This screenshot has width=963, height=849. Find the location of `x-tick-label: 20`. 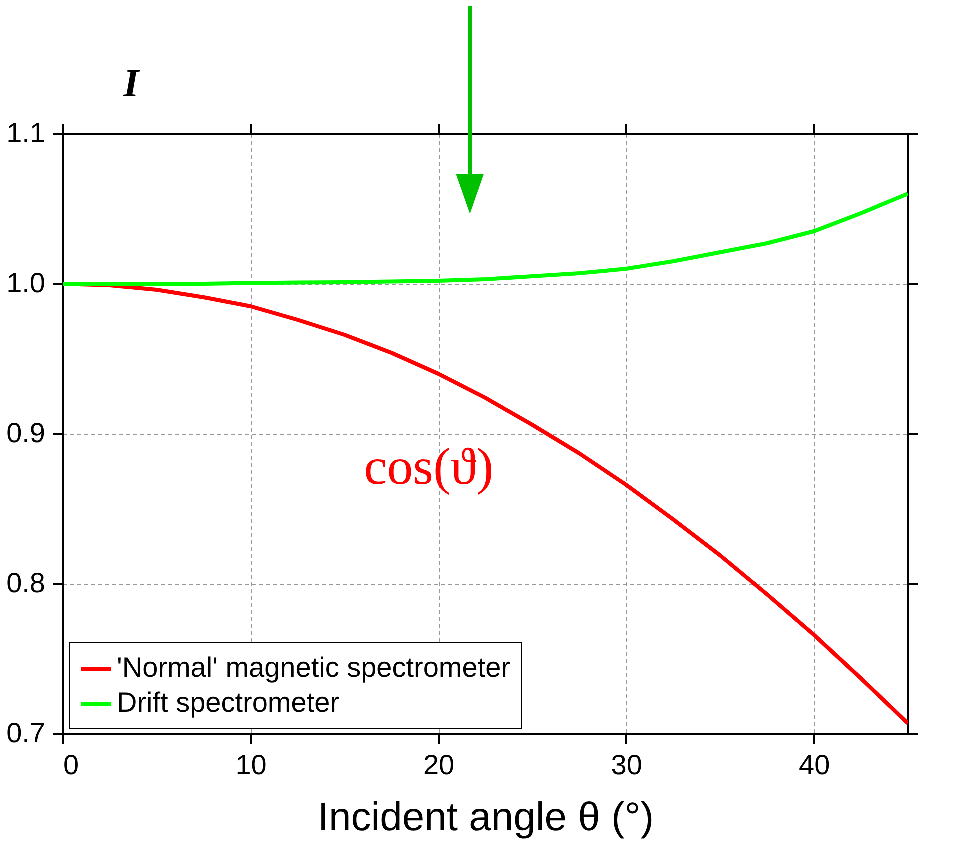

x-tick-label: 20 is located at coordinates (439, 765).